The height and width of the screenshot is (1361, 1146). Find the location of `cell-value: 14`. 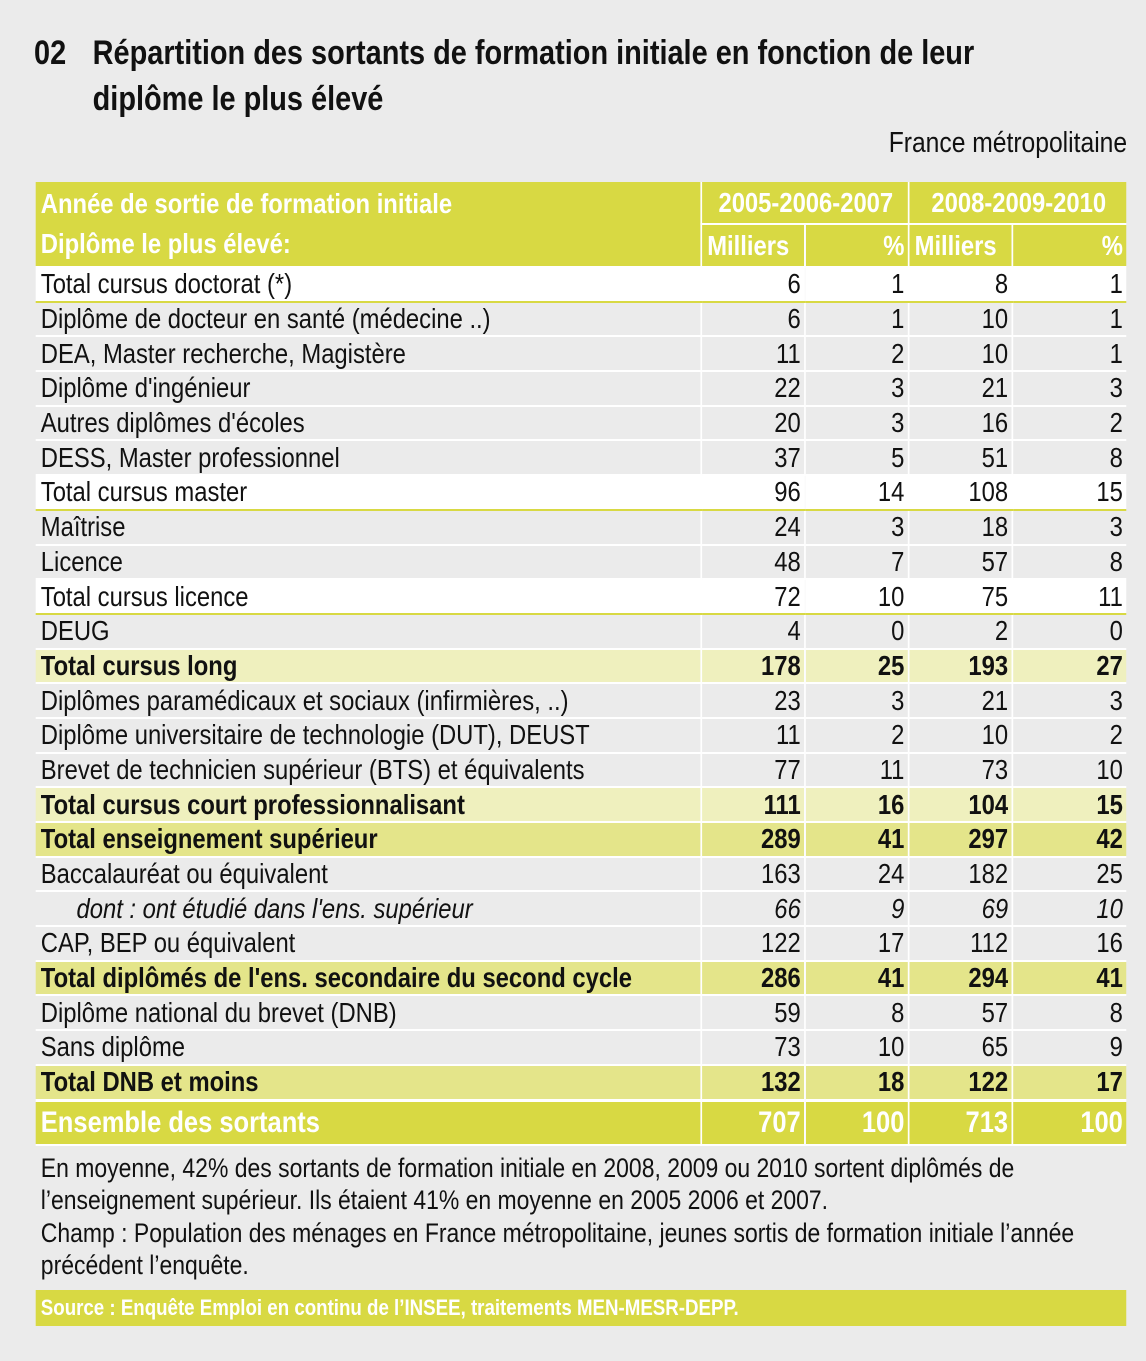

cell-value: 14 is located at coordinates (857, 493).